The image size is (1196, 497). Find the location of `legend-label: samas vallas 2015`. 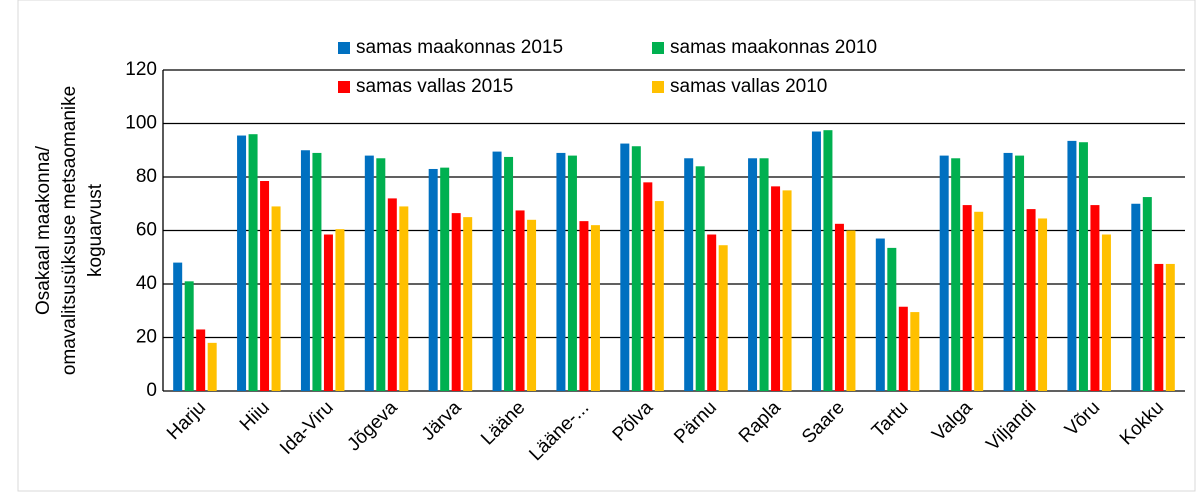

legend-label: samas vallas 2015 is located at coordinates (434, 86).